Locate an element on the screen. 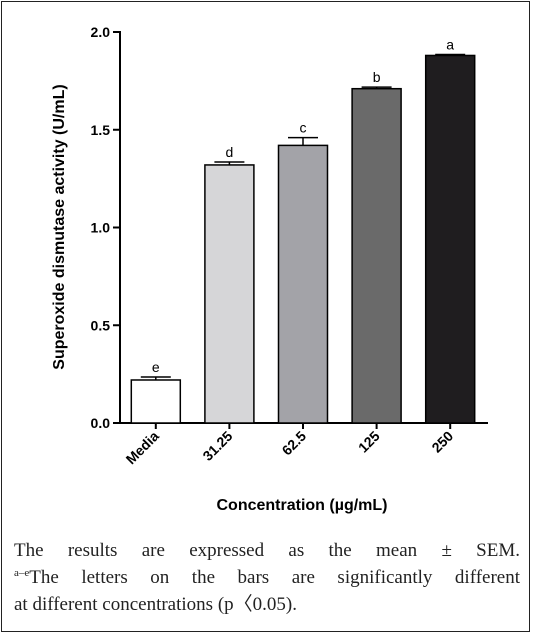  y-axis-title: Superoxide dismutase activity (U/mL) is located at coordinates (59, 226).